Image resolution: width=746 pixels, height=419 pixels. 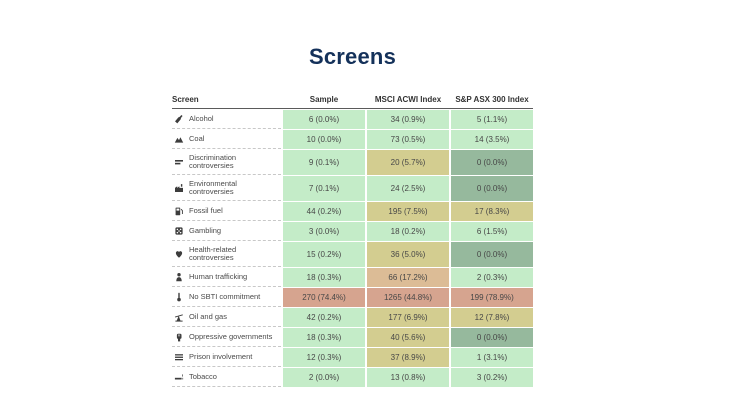 I want to click on value-cell: 40 (5.6%), so click(x=408, y=337).